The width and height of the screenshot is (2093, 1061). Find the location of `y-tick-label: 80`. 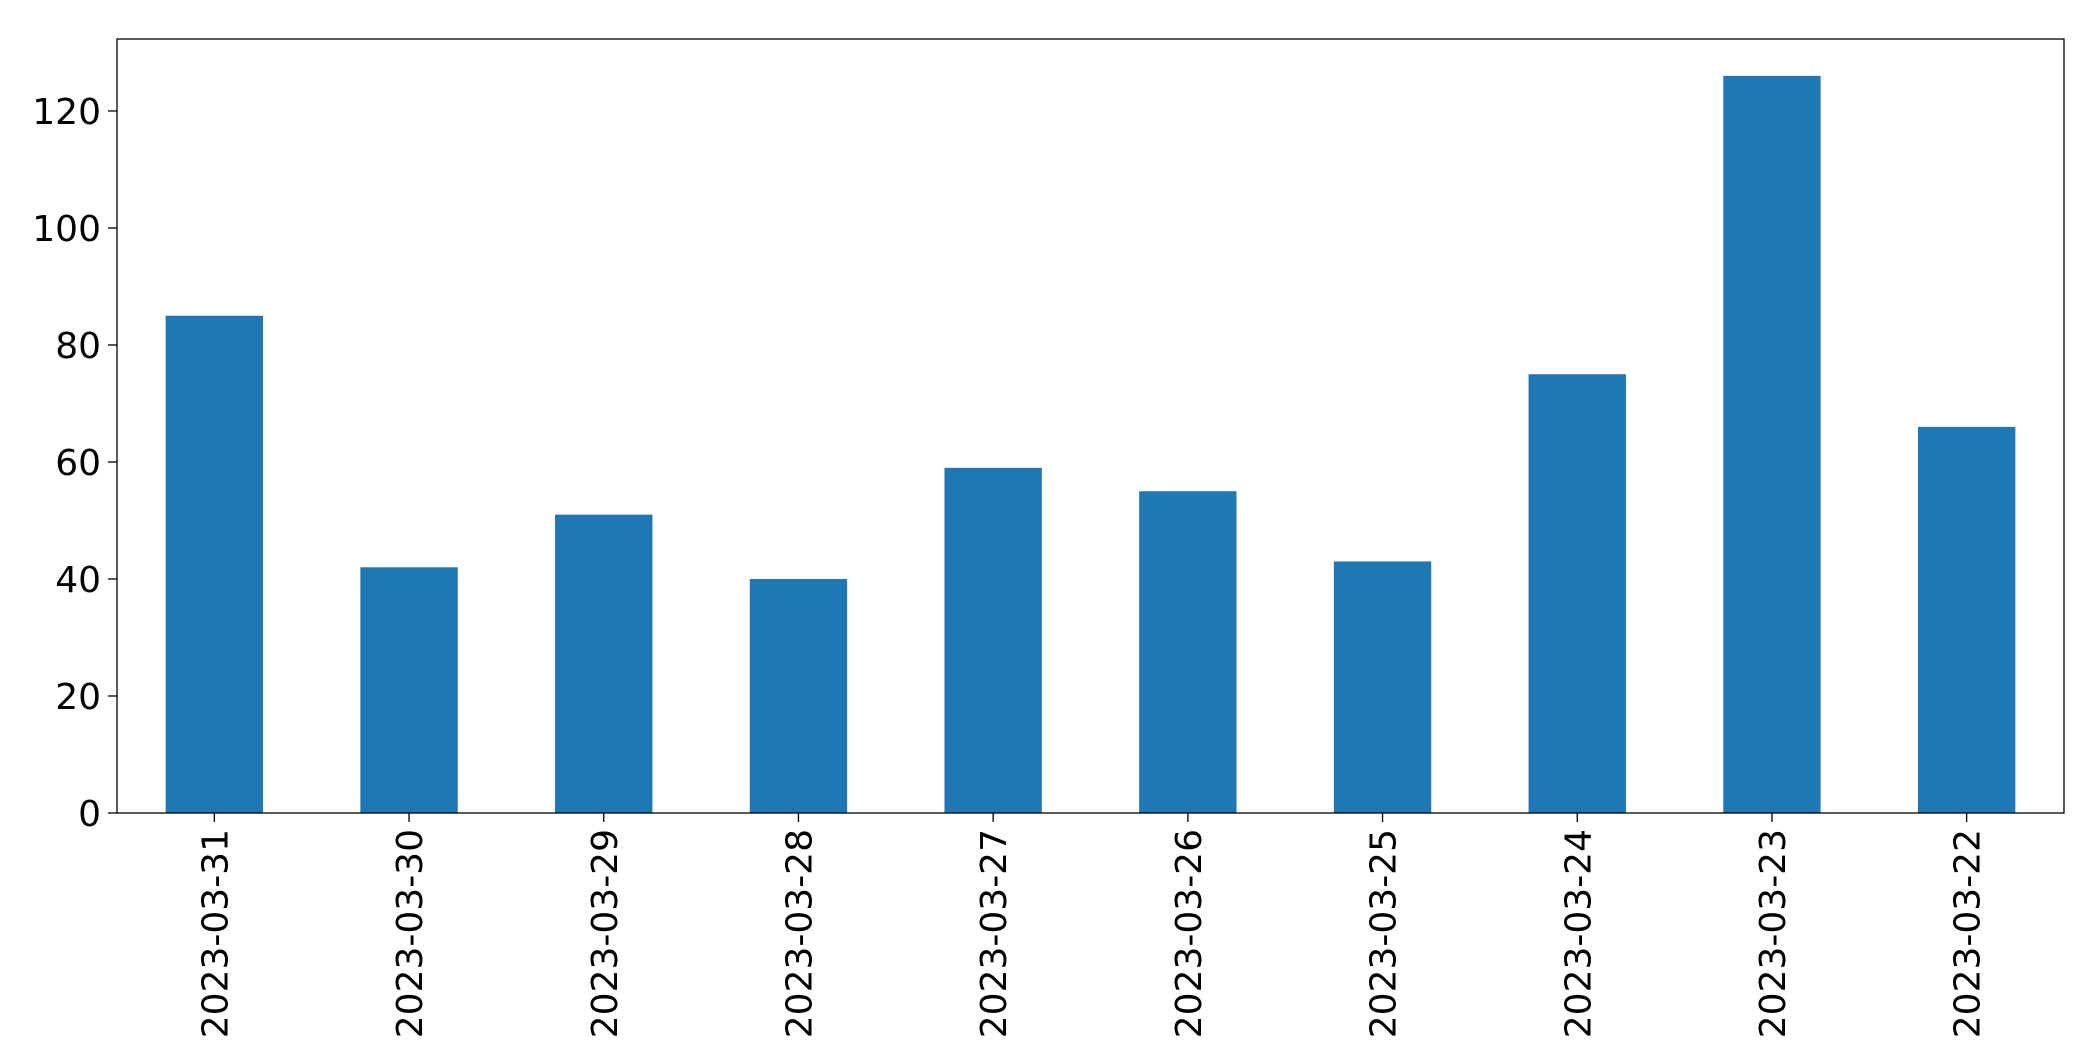

y-tick-label: 80 is located at coordinates (78, 346).